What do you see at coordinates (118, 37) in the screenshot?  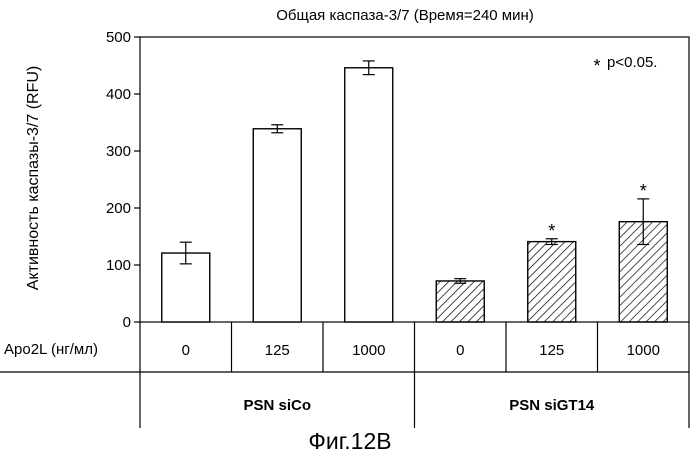 I see `y-tick-label: 500` at bounding box center [118, 37].